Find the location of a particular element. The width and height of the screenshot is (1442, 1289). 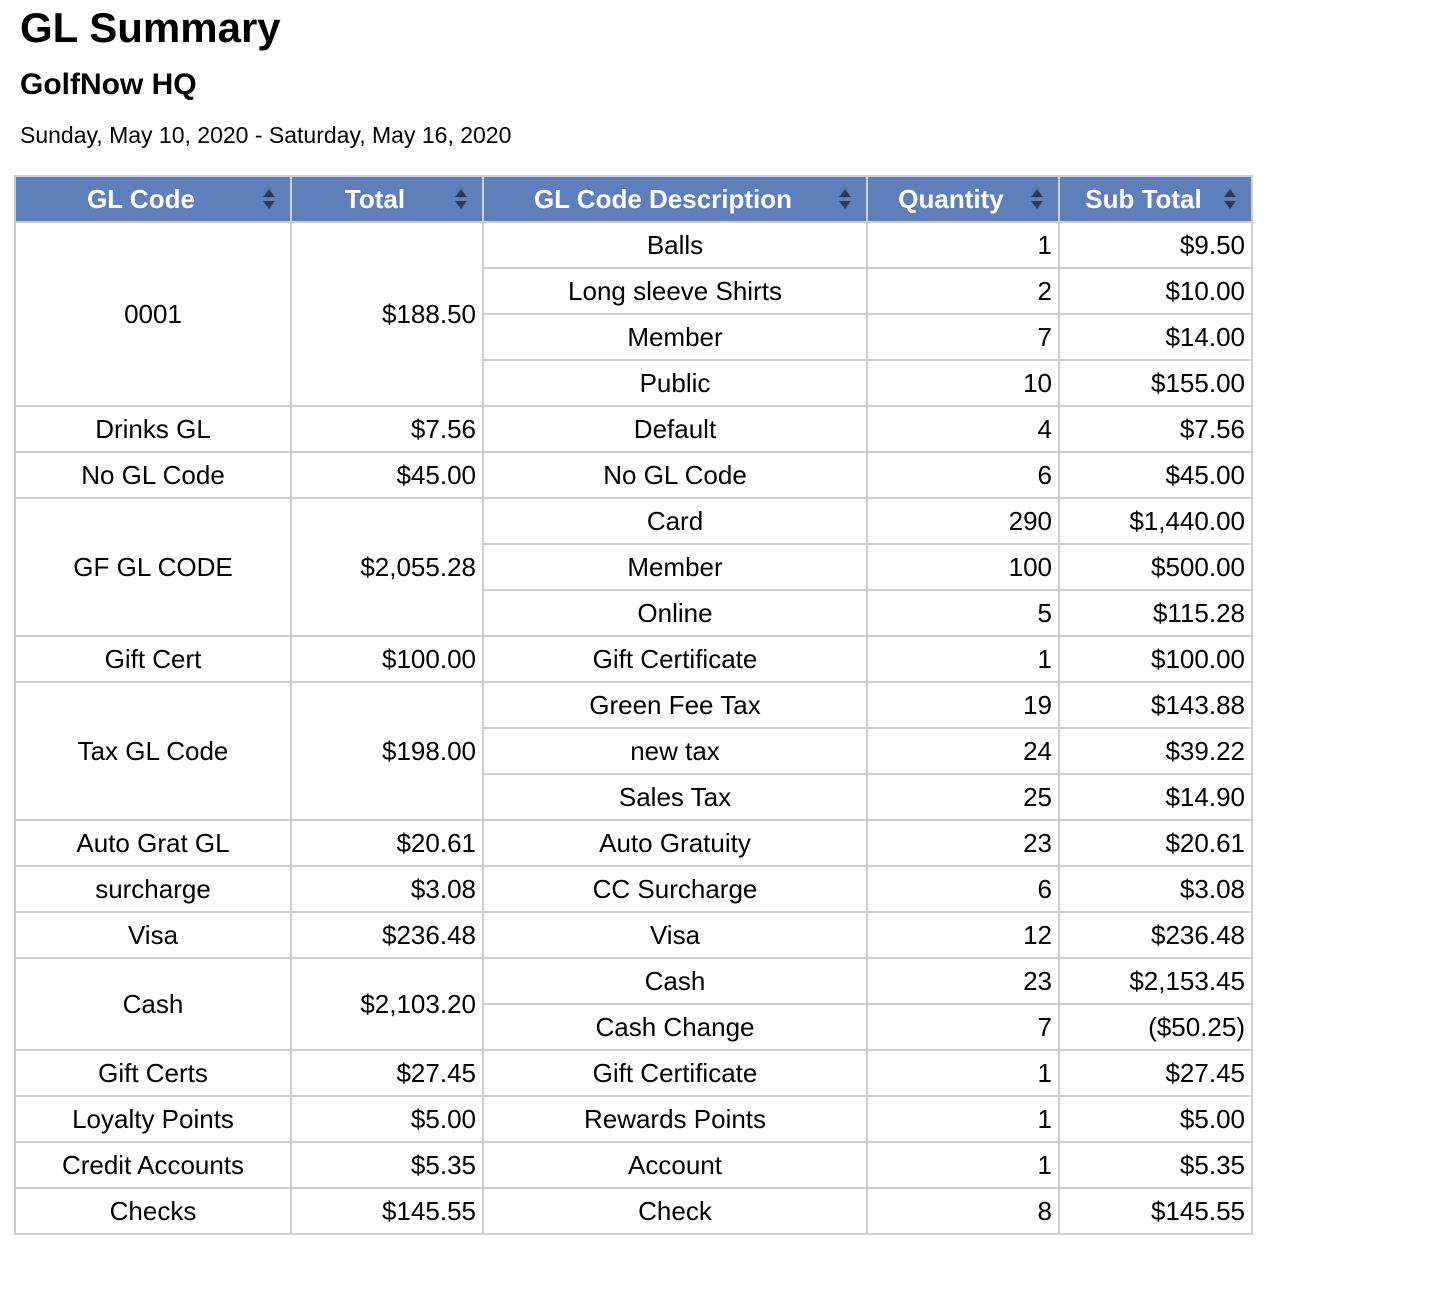

total-cell: $45.00 is located at coordinates (387, 475).